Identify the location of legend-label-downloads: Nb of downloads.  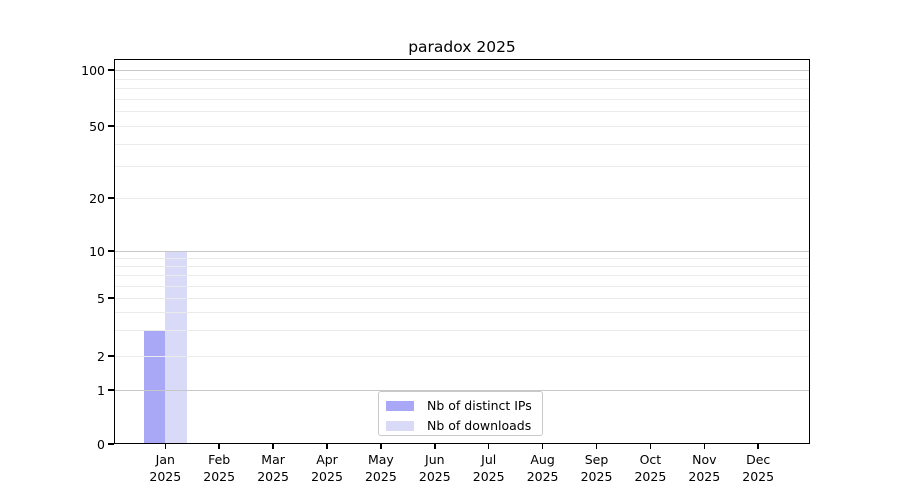
(479, 425).